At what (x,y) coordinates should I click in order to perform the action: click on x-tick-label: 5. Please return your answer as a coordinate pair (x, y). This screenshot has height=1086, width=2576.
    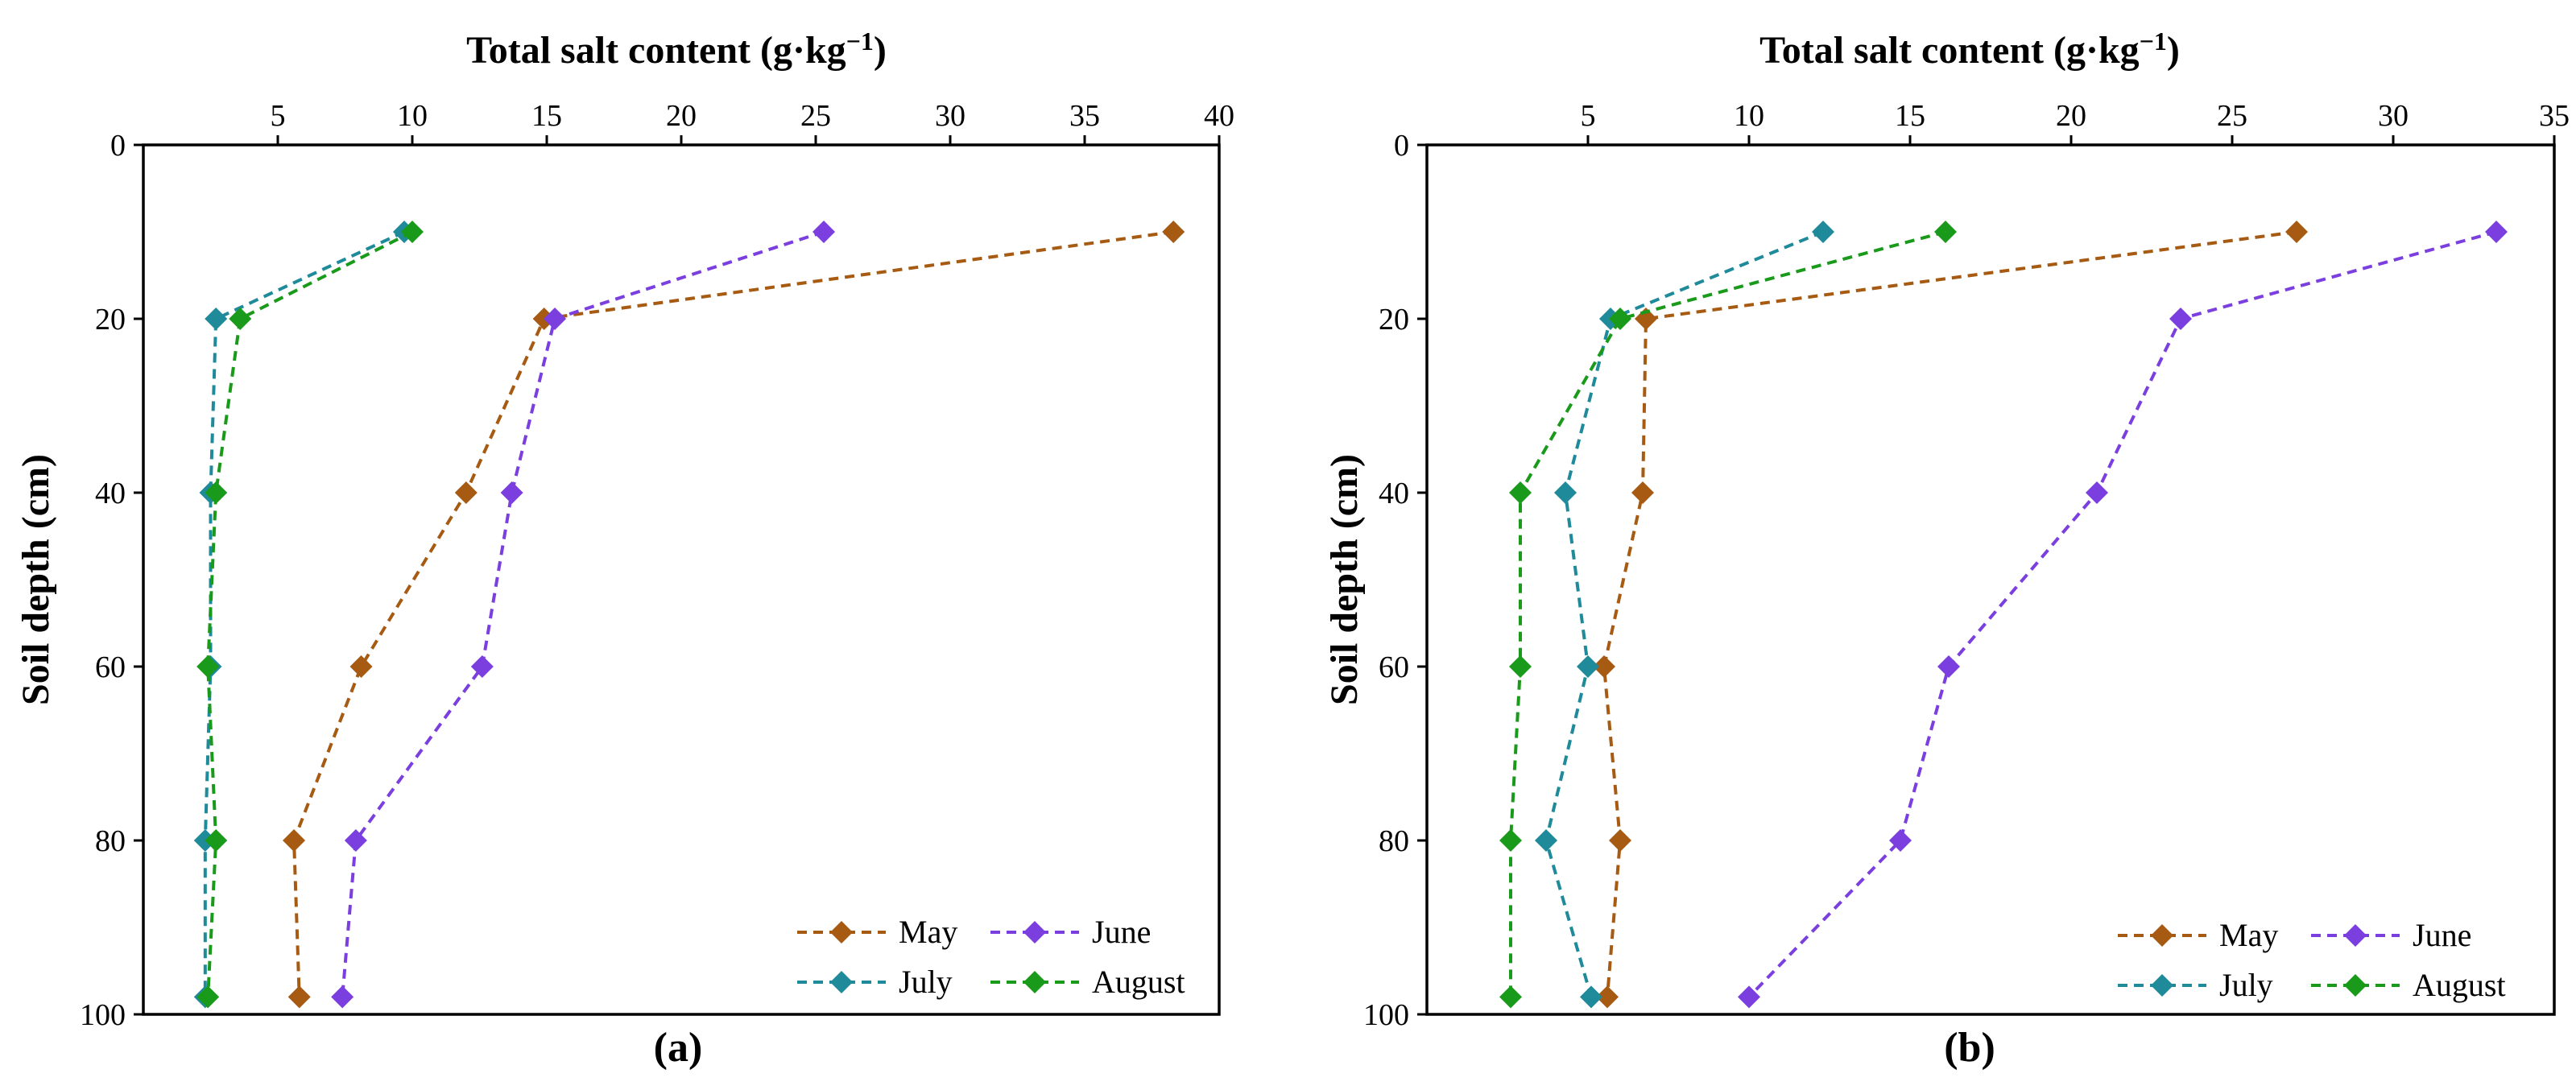
    Looking at the image, I should click on (278, 116).